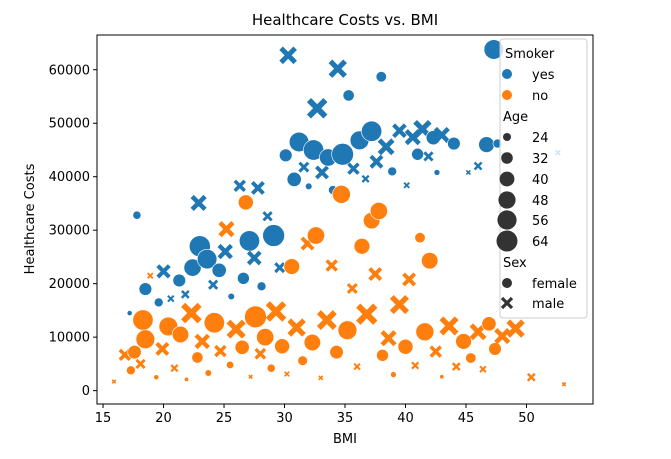 This screenshot has height=459, width=671. Describe the element at coordinates (163, 418) in the screenshot. I see `x-tick-label: 20` at that location.